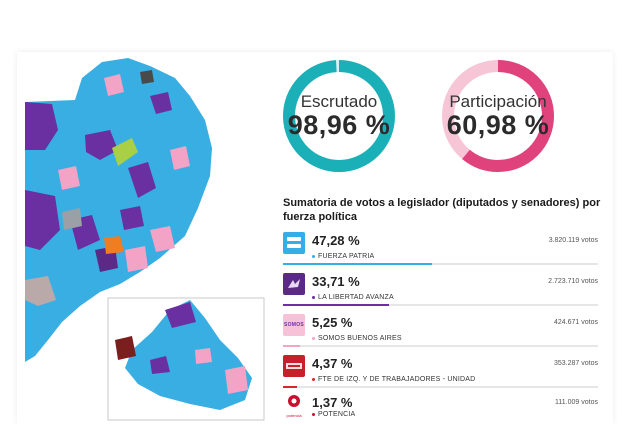 This screenshot has height=424, width=640. I want to click on party-votes: 424.671 votos, so click(576, 322).